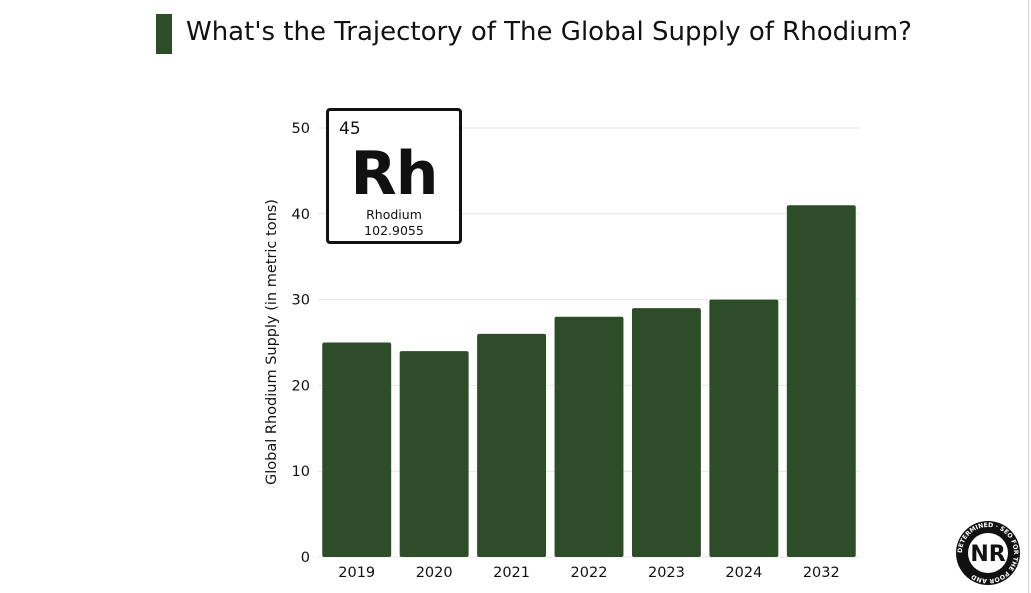 The image size is (1031, 593). Describe the element at coordinates (434, 573) in the screenshot. I see `x-tick-label: 2020` at that location.